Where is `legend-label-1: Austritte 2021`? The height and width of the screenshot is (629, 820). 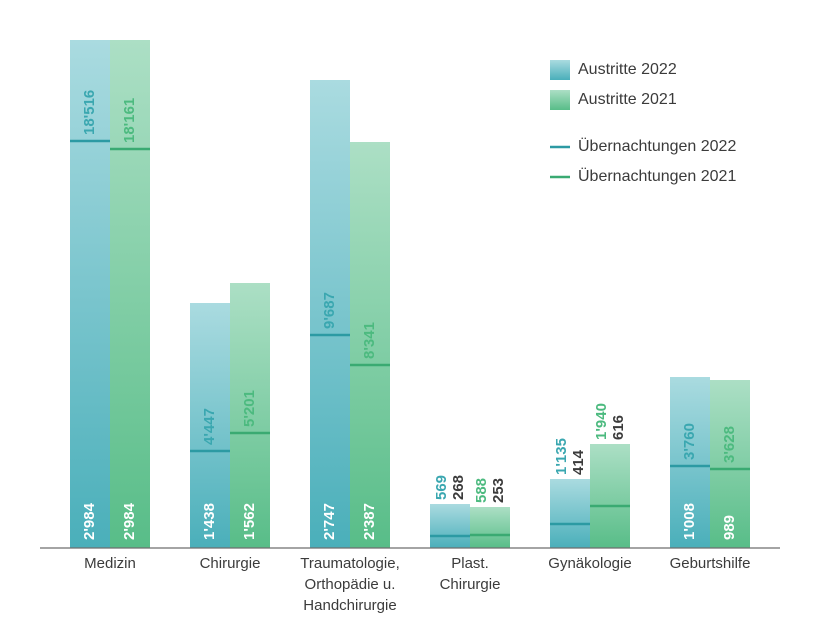
legend-label-1: Austritte 2021 is located at coordinates (627, 99).